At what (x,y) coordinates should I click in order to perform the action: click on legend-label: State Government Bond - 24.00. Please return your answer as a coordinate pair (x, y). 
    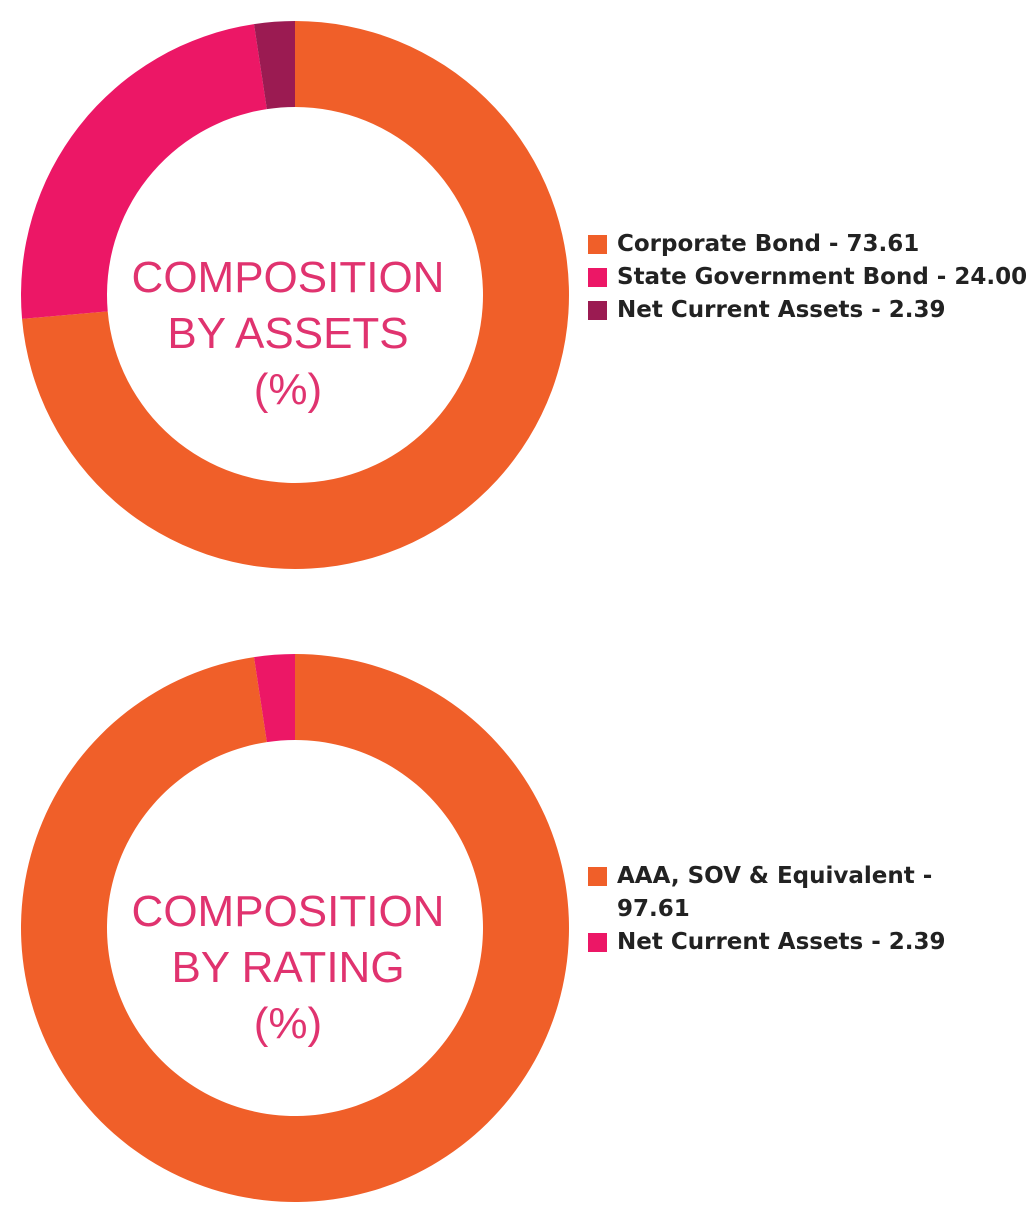
    Looking at the image, I should click on (822, 277).